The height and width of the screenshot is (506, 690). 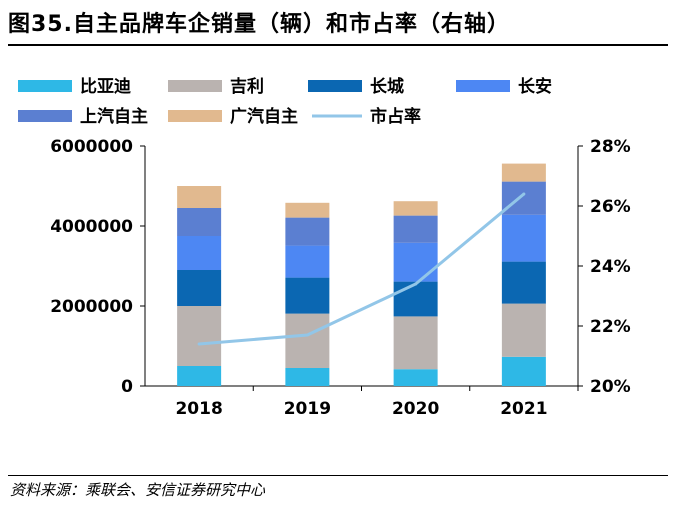 I want to click on y-right-tick-label: 20%, so click(x=610, y=387).